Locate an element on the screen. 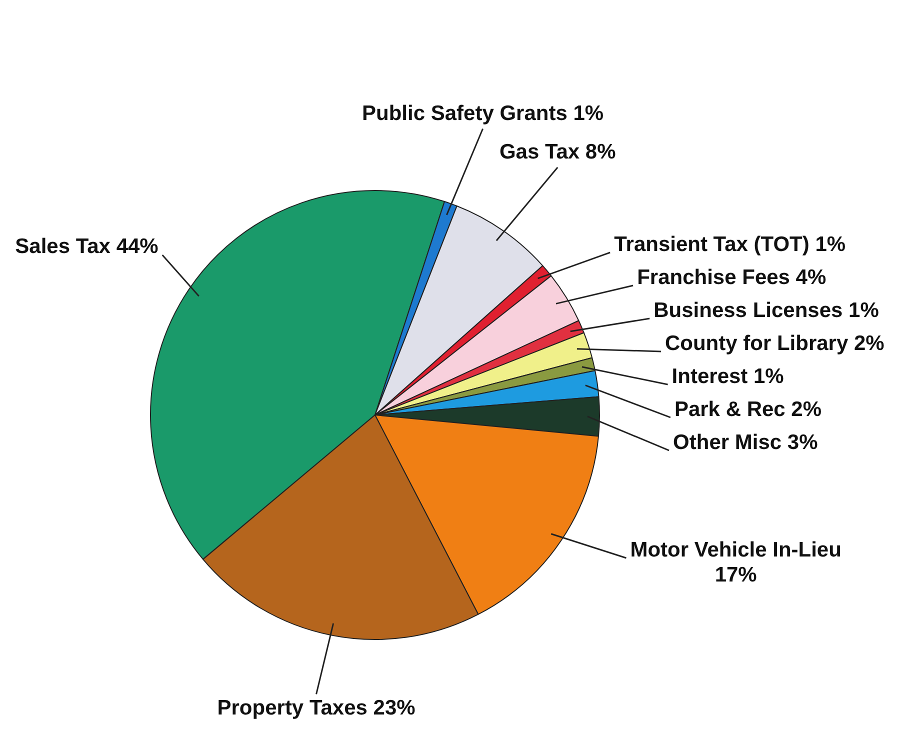 This screenshot has width=917, height=755. data-label: 17% is located at coordinates (736, 574).